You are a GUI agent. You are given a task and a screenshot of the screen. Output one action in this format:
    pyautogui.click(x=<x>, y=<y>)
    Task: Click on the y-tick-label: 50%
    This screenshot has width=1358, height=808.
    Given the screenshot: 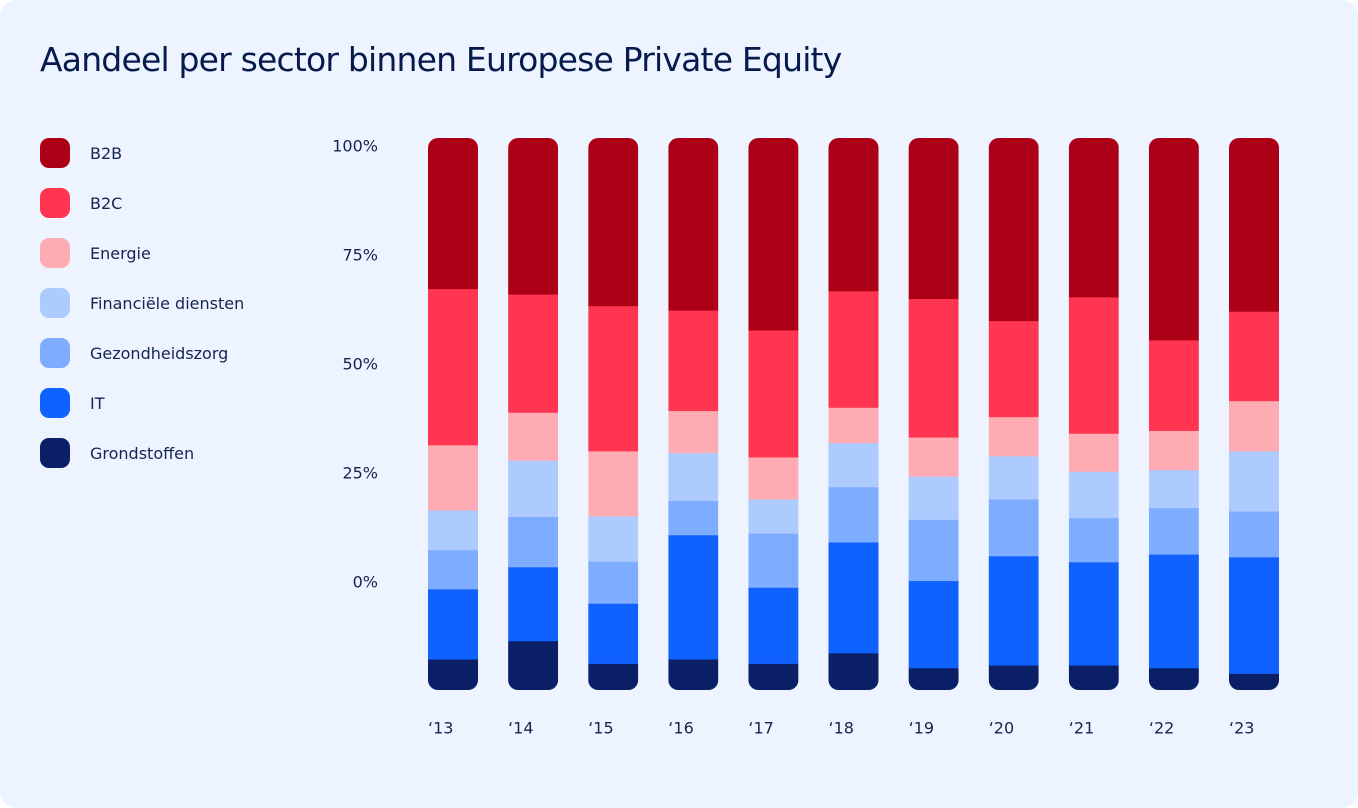 What is the action you would take?
    pyautogui.click(x=360, y=364)
    